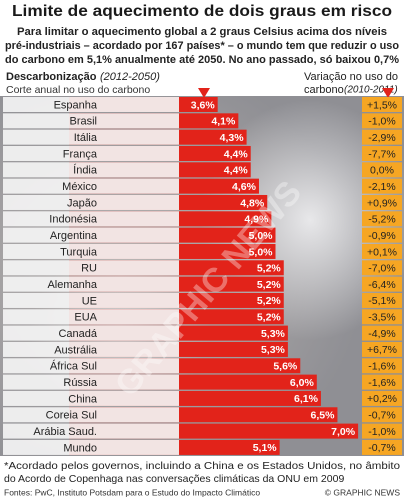  I want to click on category-label: Índia, so click(85, 170).